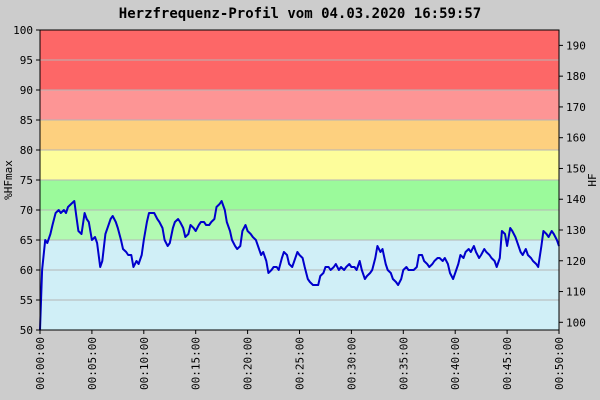  I want to click on left-tick-label: 85, so click(26, 120).